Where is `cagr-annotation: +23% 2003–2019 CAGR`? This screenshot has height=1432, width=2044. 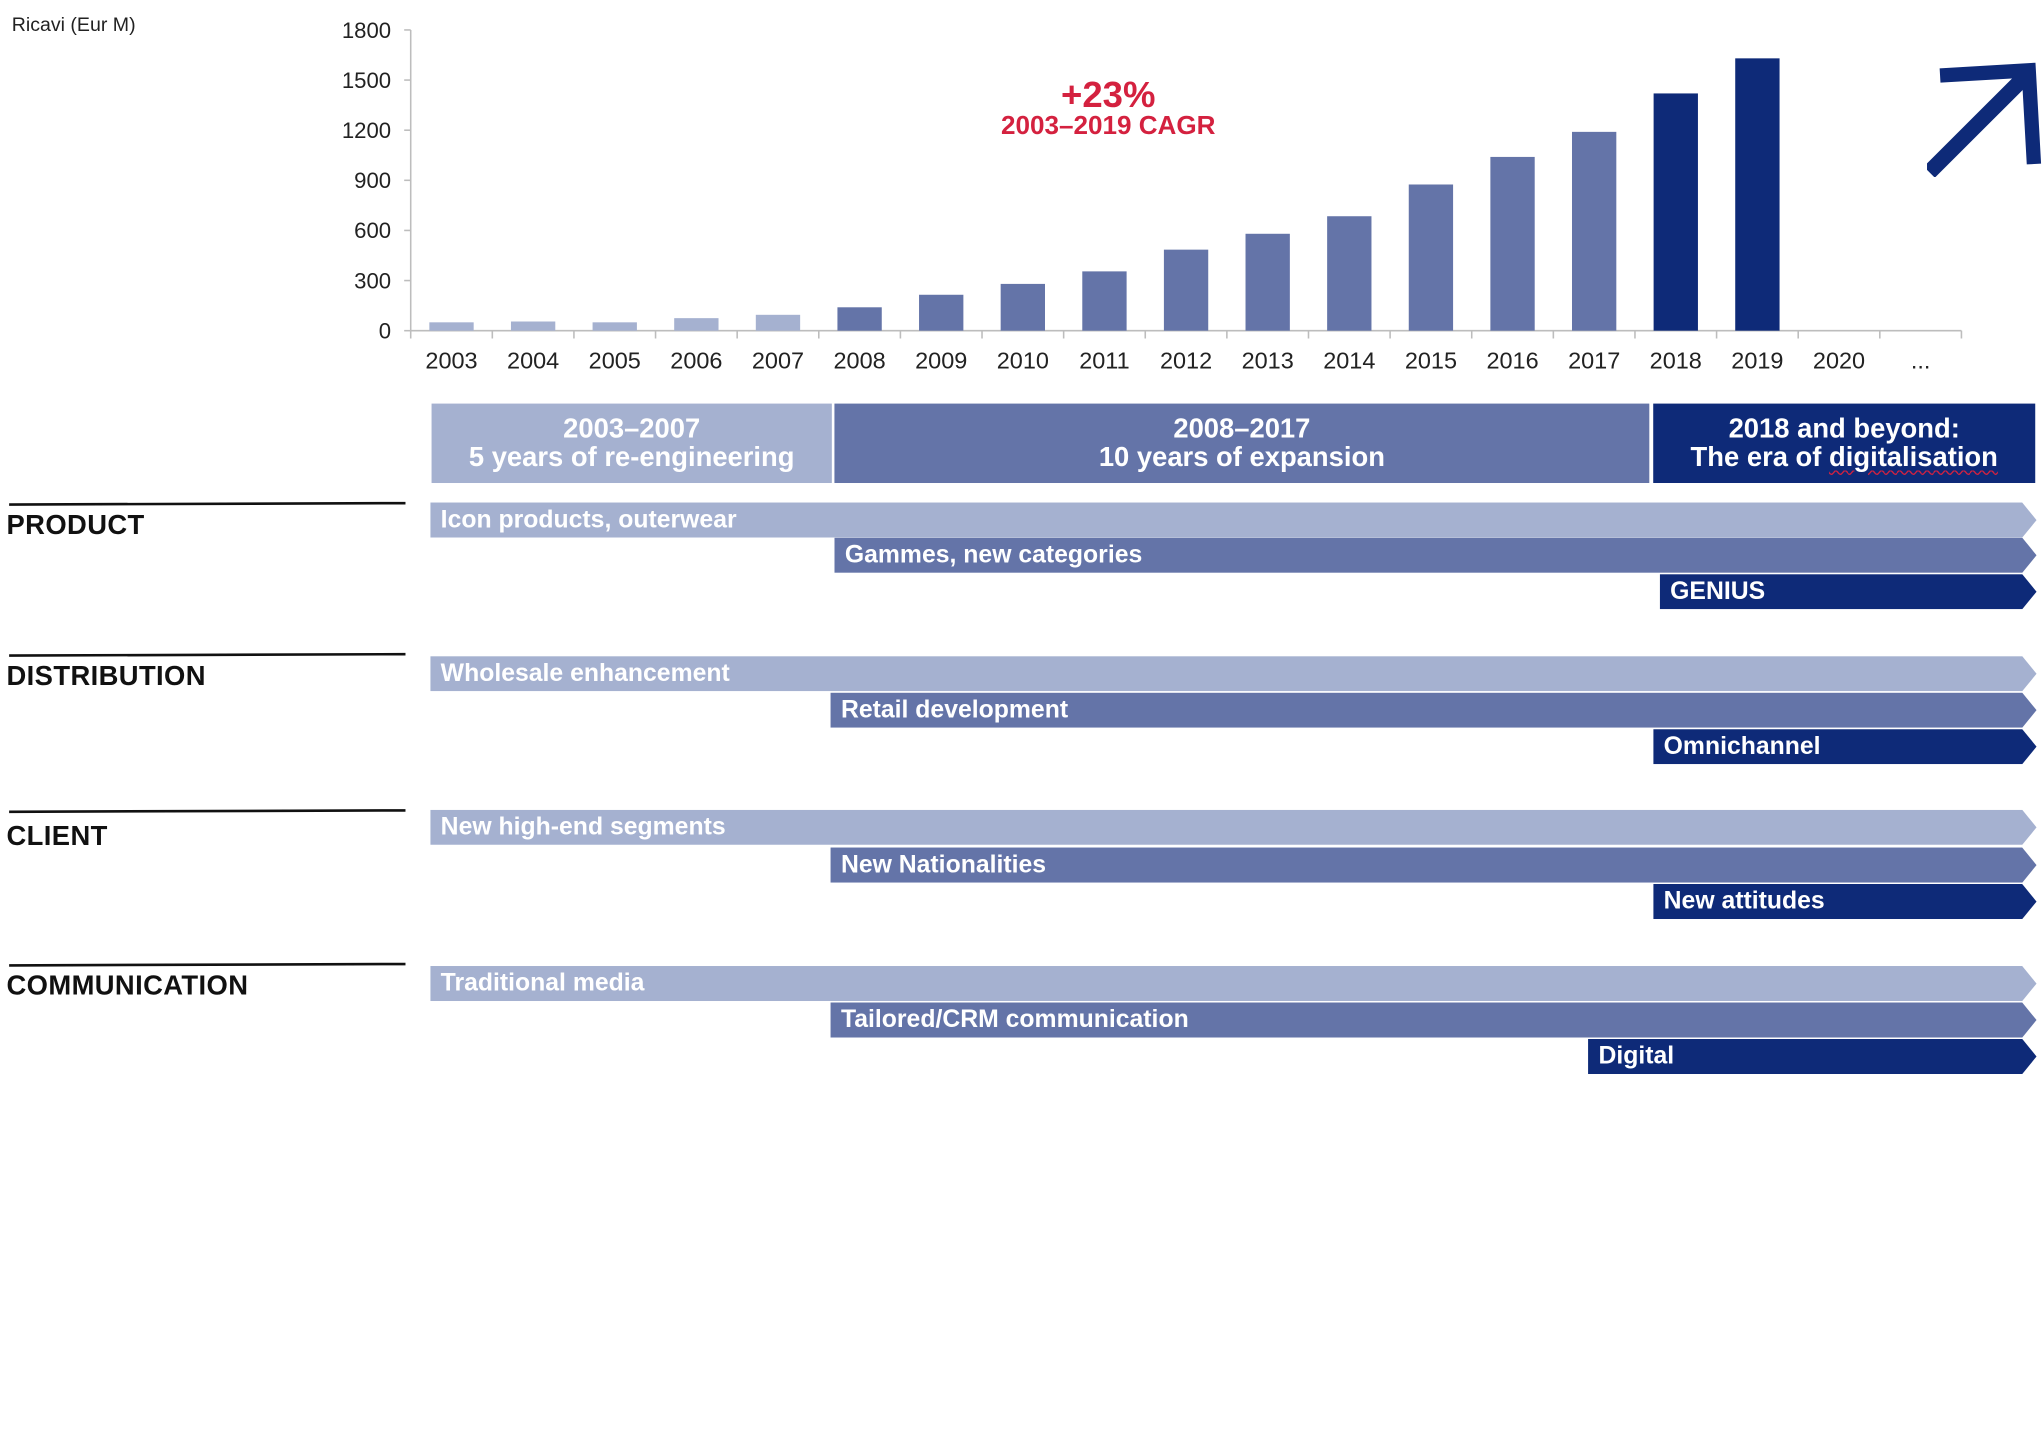
cagr-annotation: +23% 2003–2019 CAGR is located at coordinates (1108, 108).